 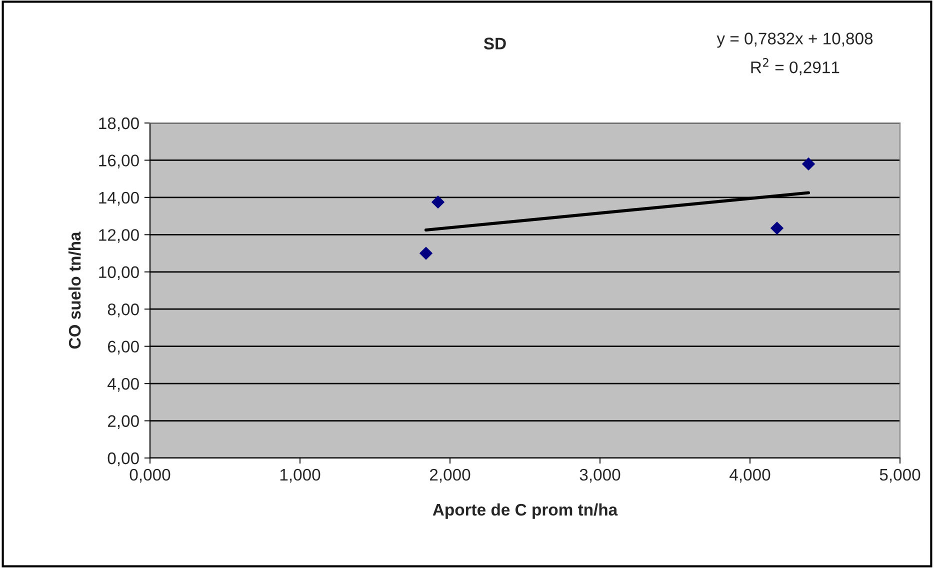 I want to click on x-tick-label: 1,000, so click(x=300, y=475).